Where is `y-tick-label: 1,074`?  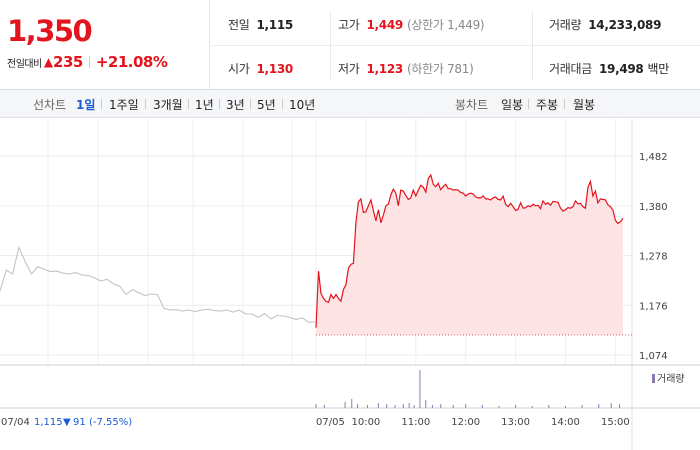 y-tick-label: 1,074 is located at coordinates (653, 356).